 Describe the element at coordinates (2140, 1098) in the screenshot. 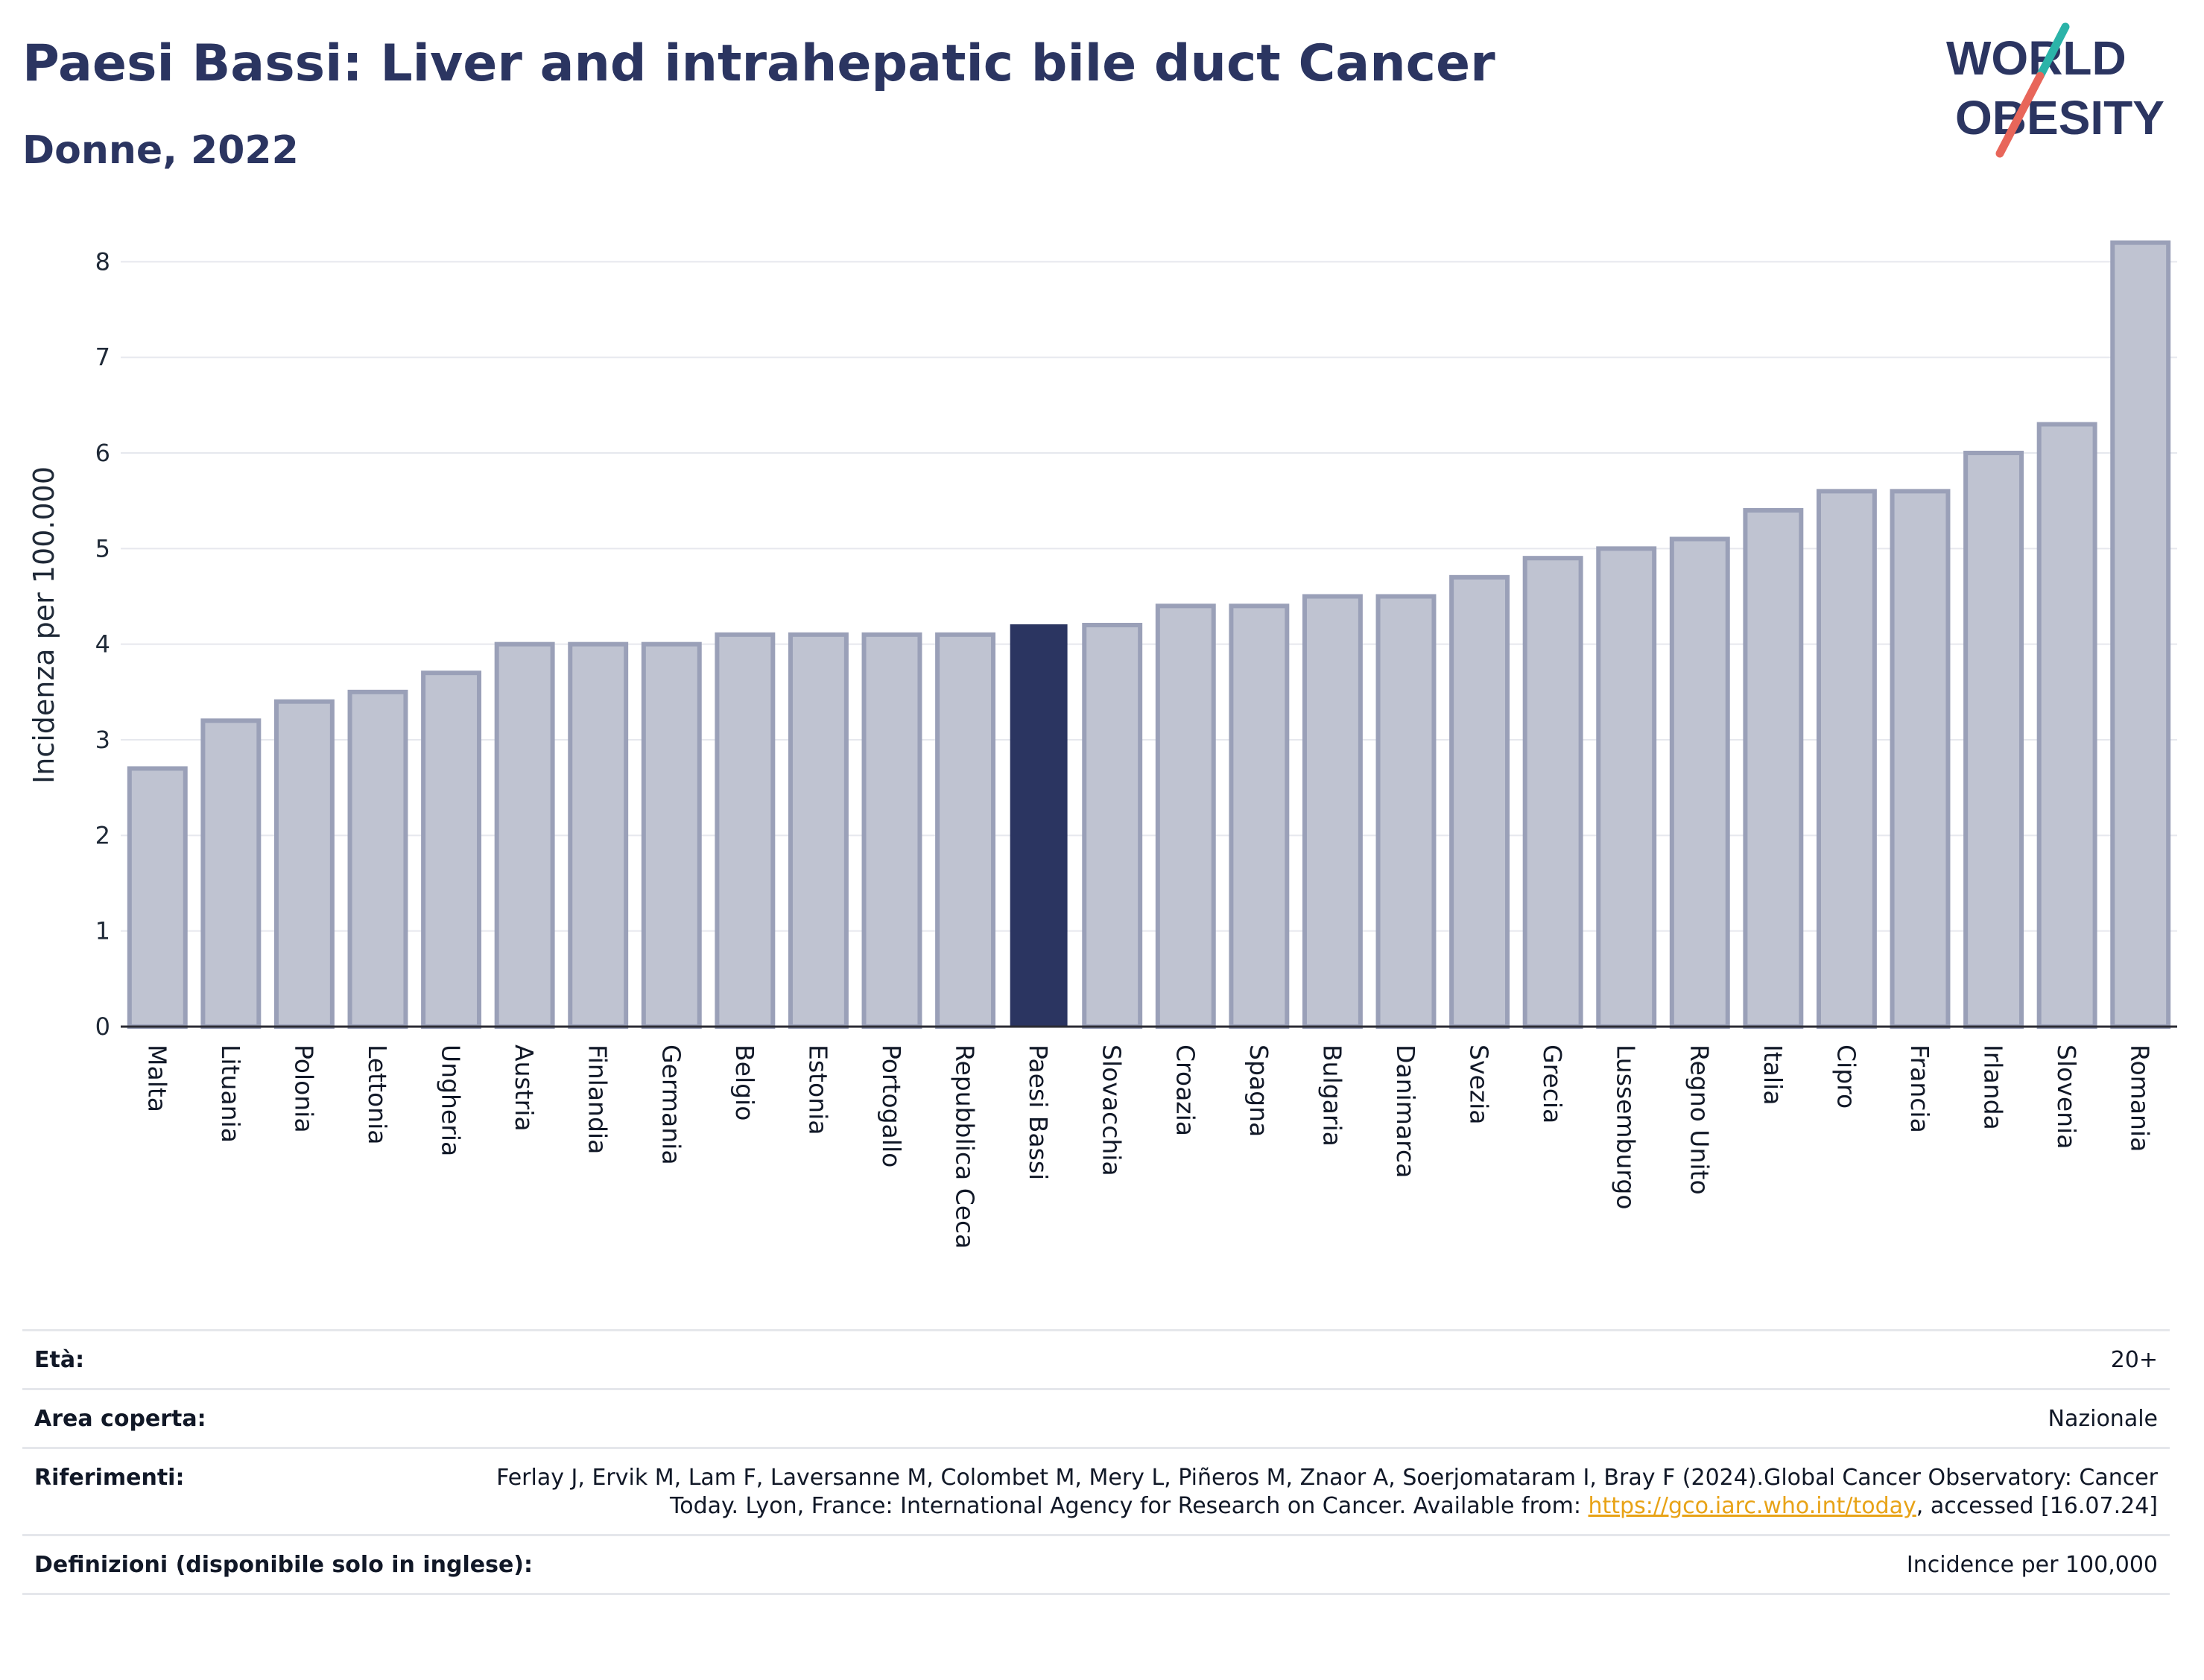

I see `x-tick-label: Romania` at that location.